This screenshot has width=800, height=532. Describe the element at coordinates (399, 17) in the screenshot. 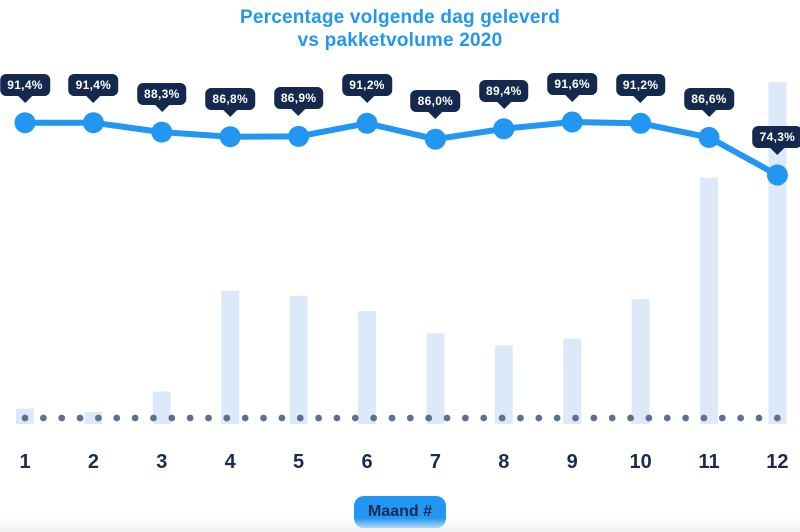

I see `chart-title-line1: Percentage volgende dag geleverd` at that location.